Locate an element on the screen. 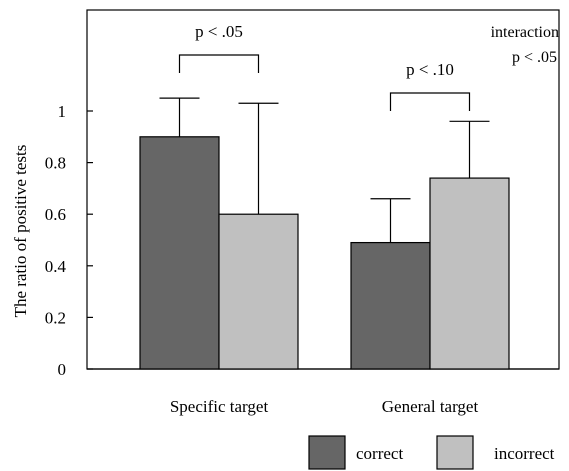 This screenshot has height=471, width=569. x-category-label: General target is located at coordinates (430, 406).